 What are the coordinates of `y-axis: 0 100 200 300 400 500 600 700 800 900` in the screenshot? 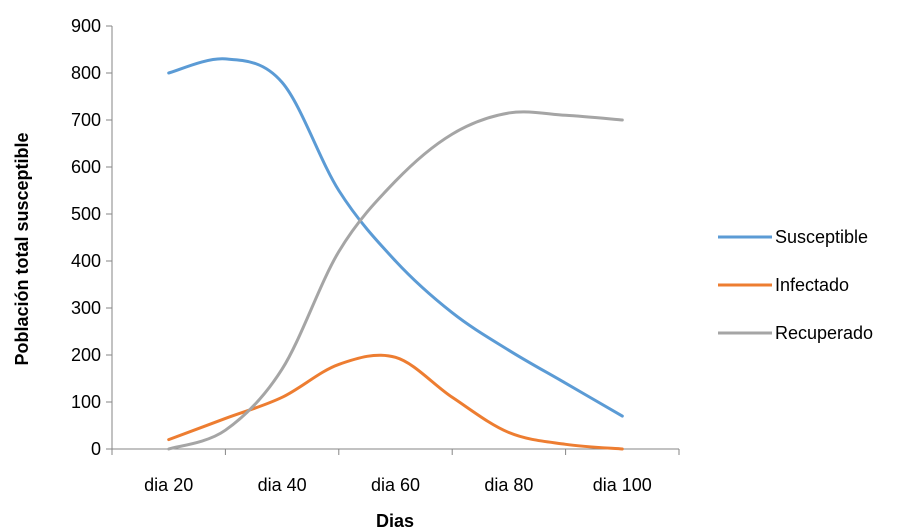 It's located at (92, 237).